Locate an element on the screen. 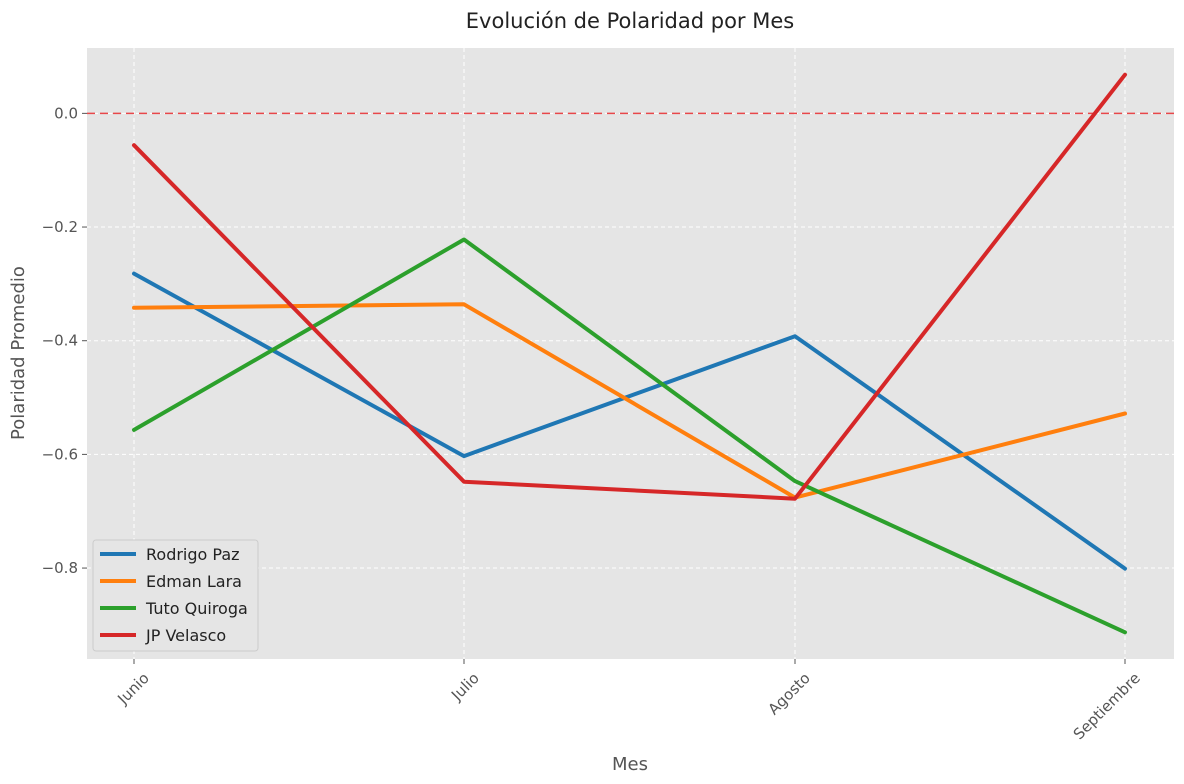  legend-box is located at coordinates (175, 595).